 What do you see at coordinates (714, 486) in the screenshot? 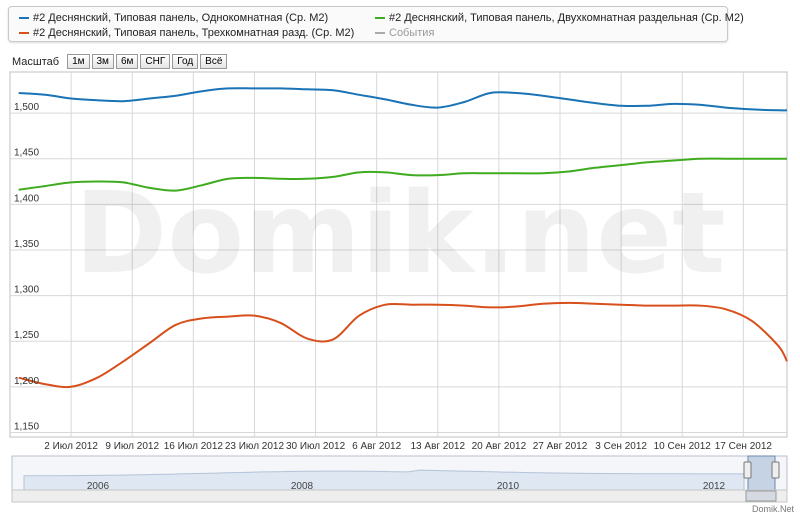
I see `navigator-year-label: 2012` at bounding box center [714, 486].